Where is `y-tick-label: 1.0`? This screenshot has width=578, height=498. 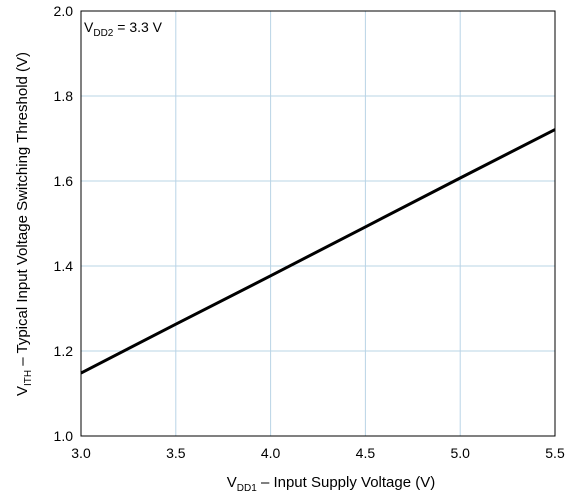 y-tick-label: 1.0 is located at coordinates (64, 436).